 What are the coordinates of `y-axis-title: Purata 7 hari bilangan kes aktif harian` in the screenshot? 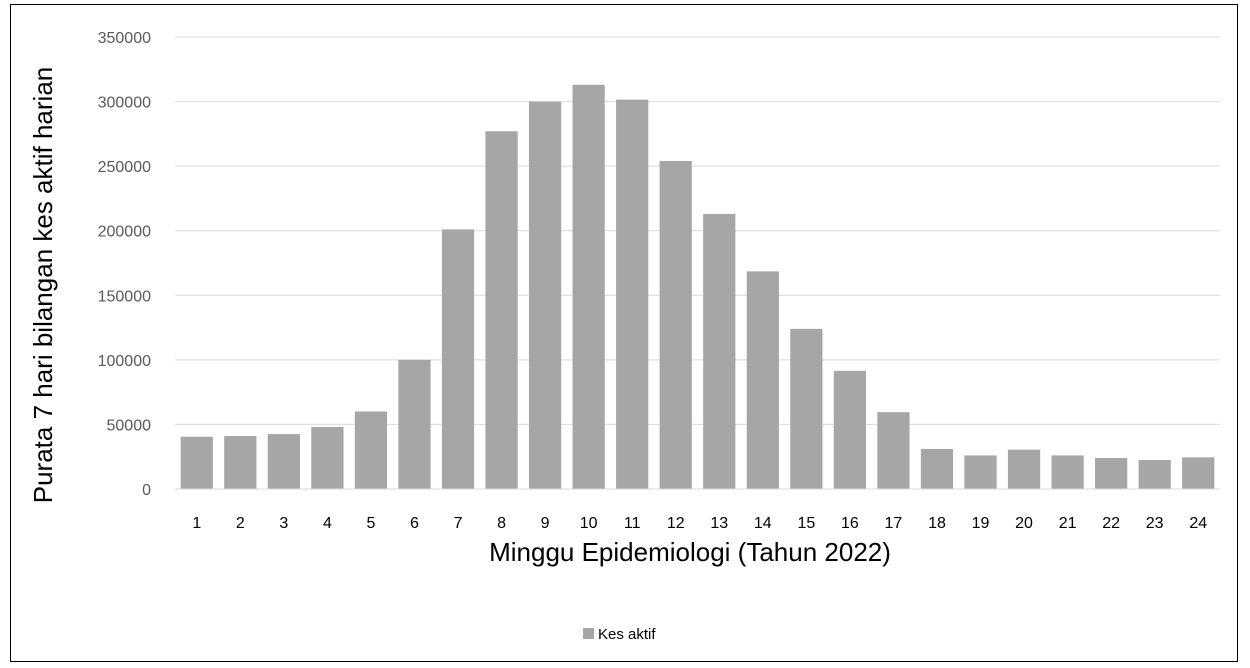 It's located at (43, 285).